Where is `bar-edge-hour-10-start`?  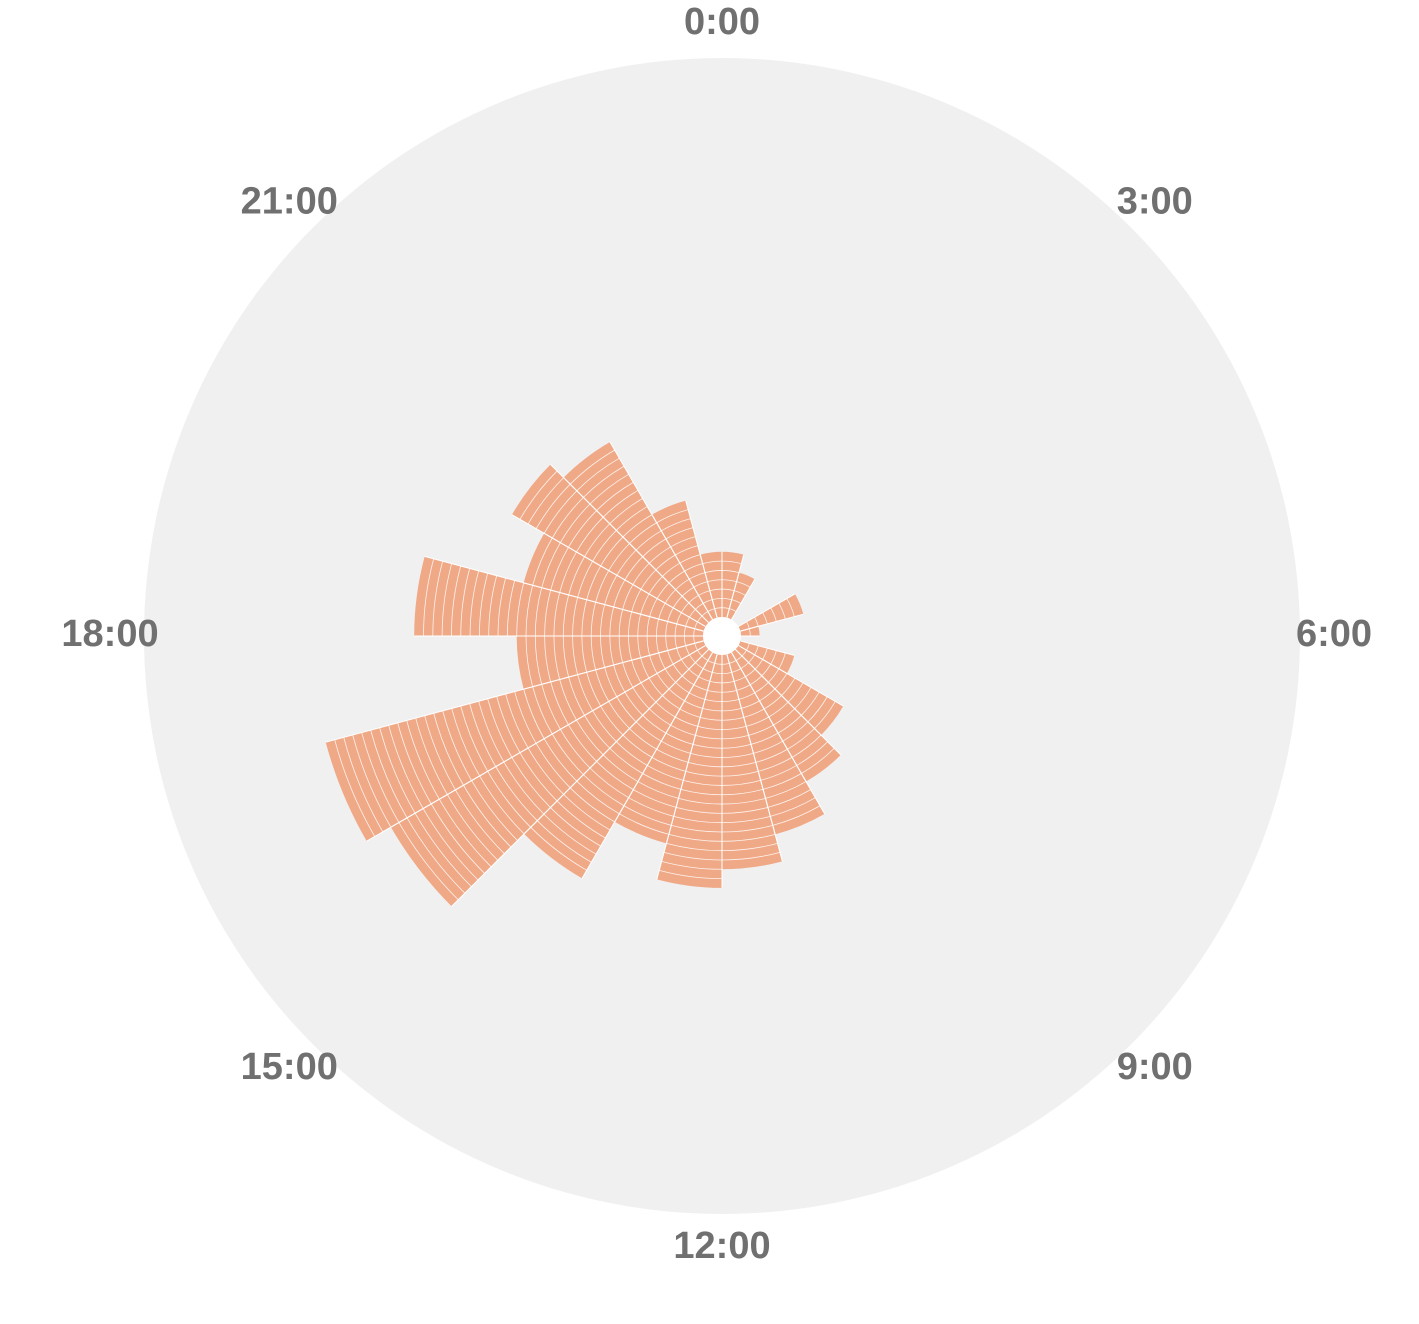
bar-edge-hour-10-start is located at coordinates (778, 733).